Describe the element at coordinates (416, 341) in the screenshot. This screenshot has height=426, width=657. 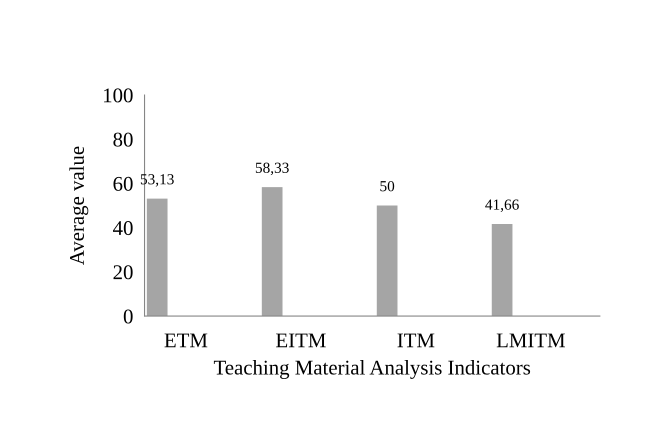
I see `x-tick-label: ITM` at that location.